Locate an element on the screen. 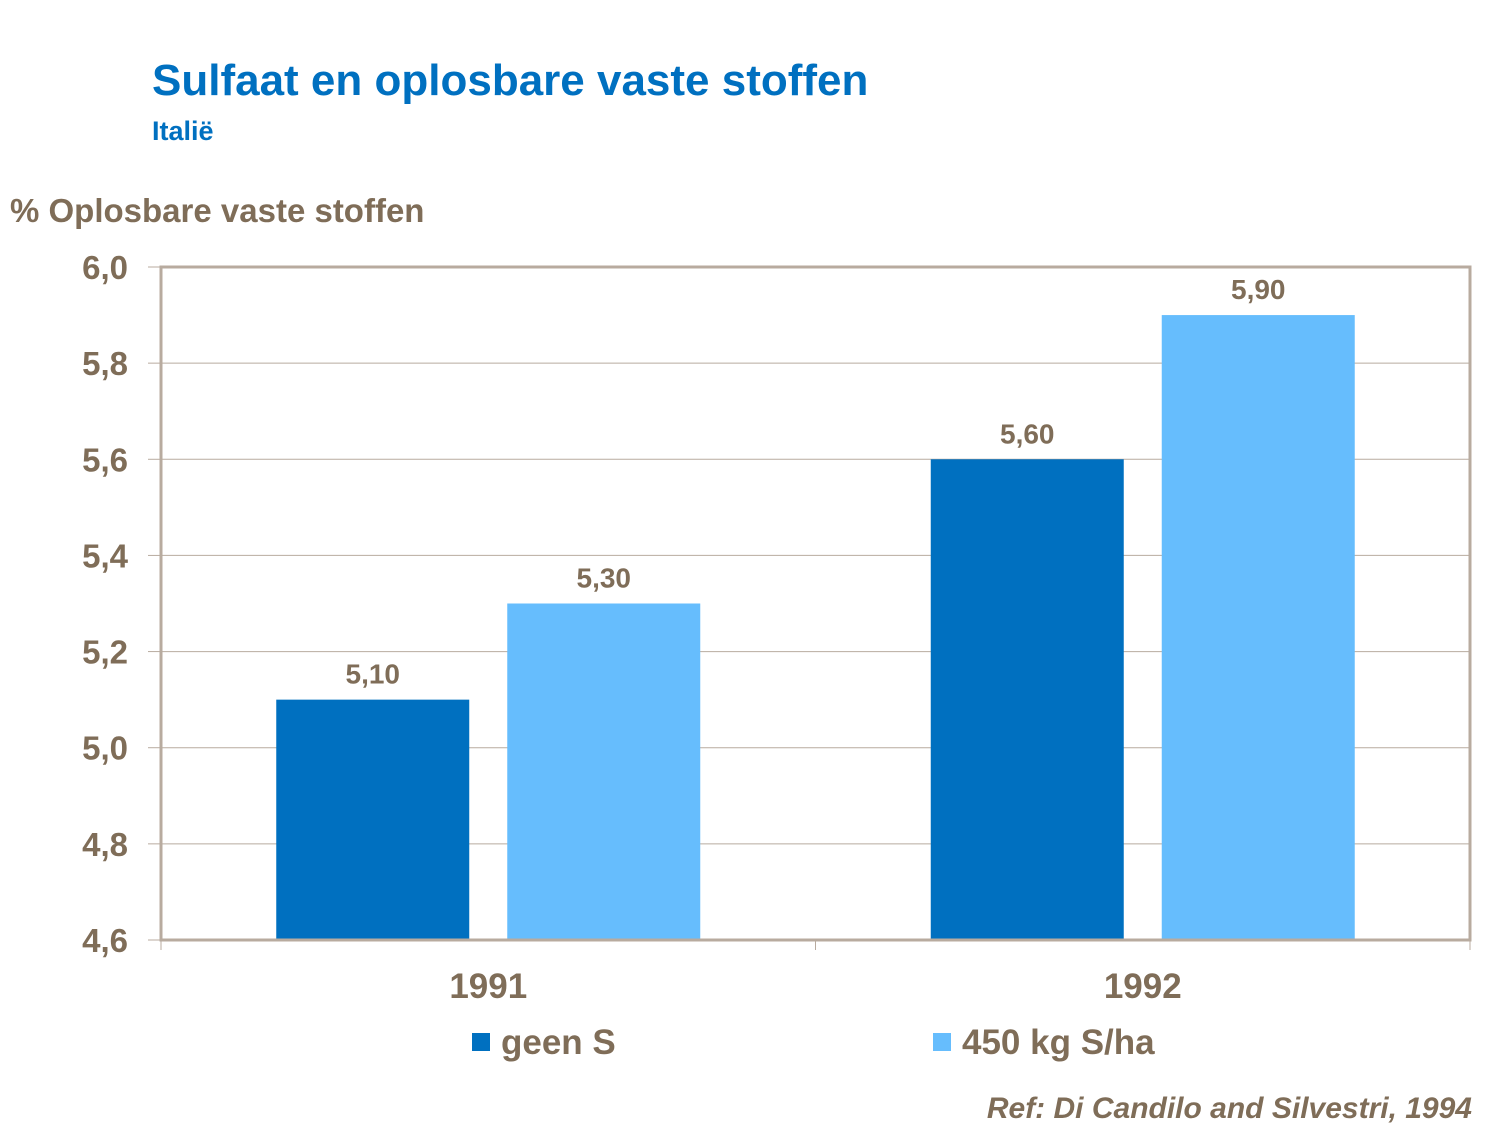 The height and width of the screenshot is (1126, 1500). y-tick-label: 5,6 is located at coordinates (105, 459).